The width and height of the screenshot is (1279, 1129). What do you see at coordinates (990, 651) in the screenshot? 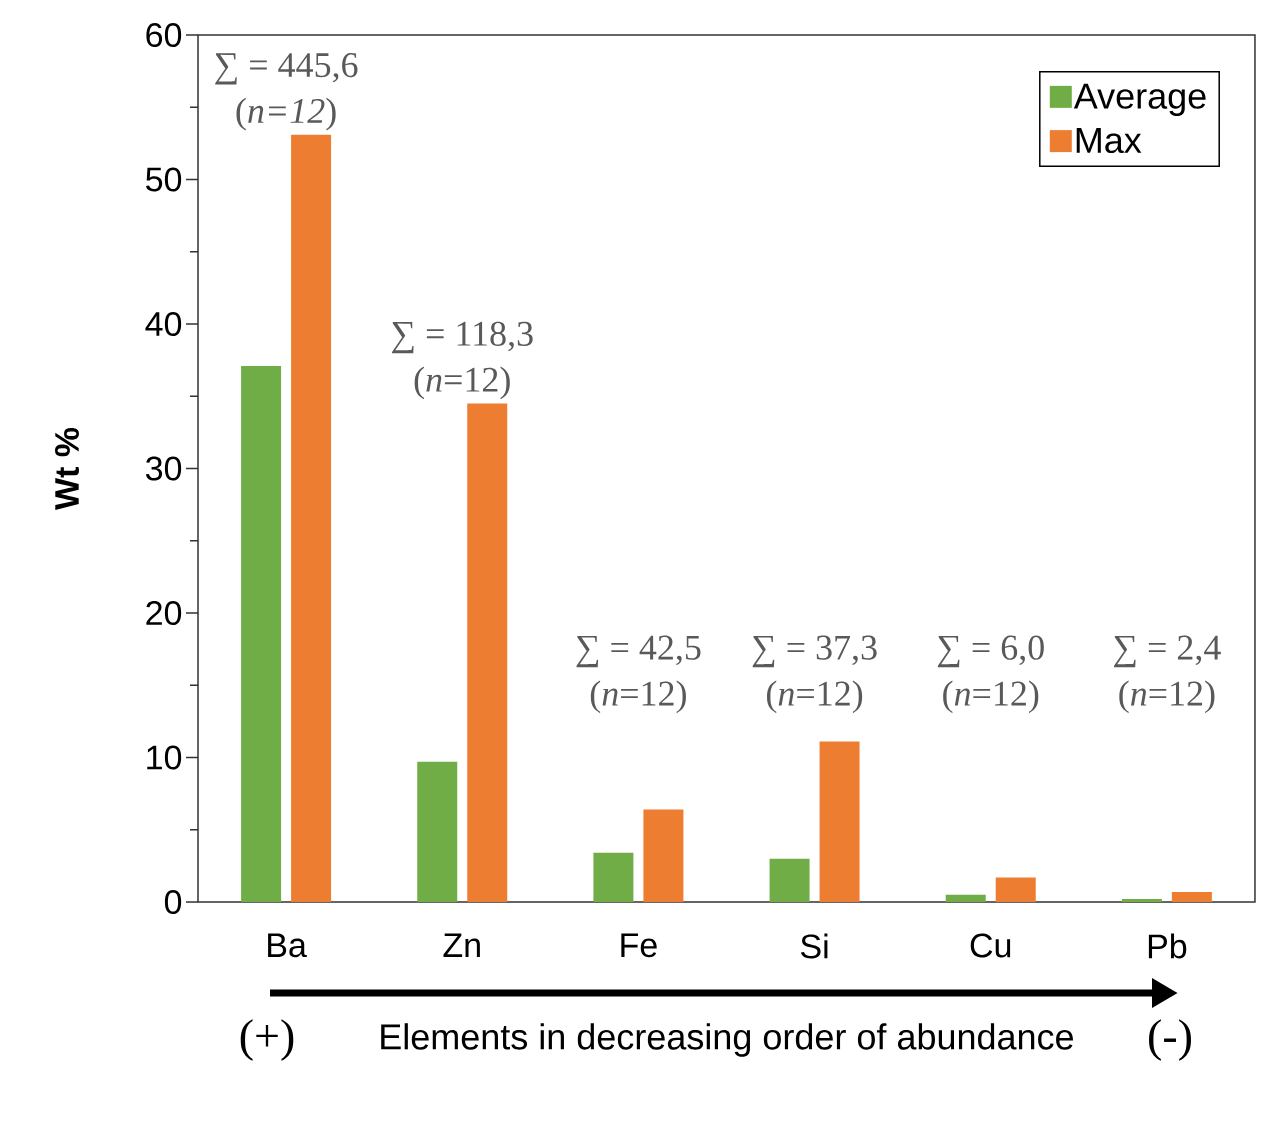
I see `annotation: ∑ = 6,0` at bounding box center [990, 651].